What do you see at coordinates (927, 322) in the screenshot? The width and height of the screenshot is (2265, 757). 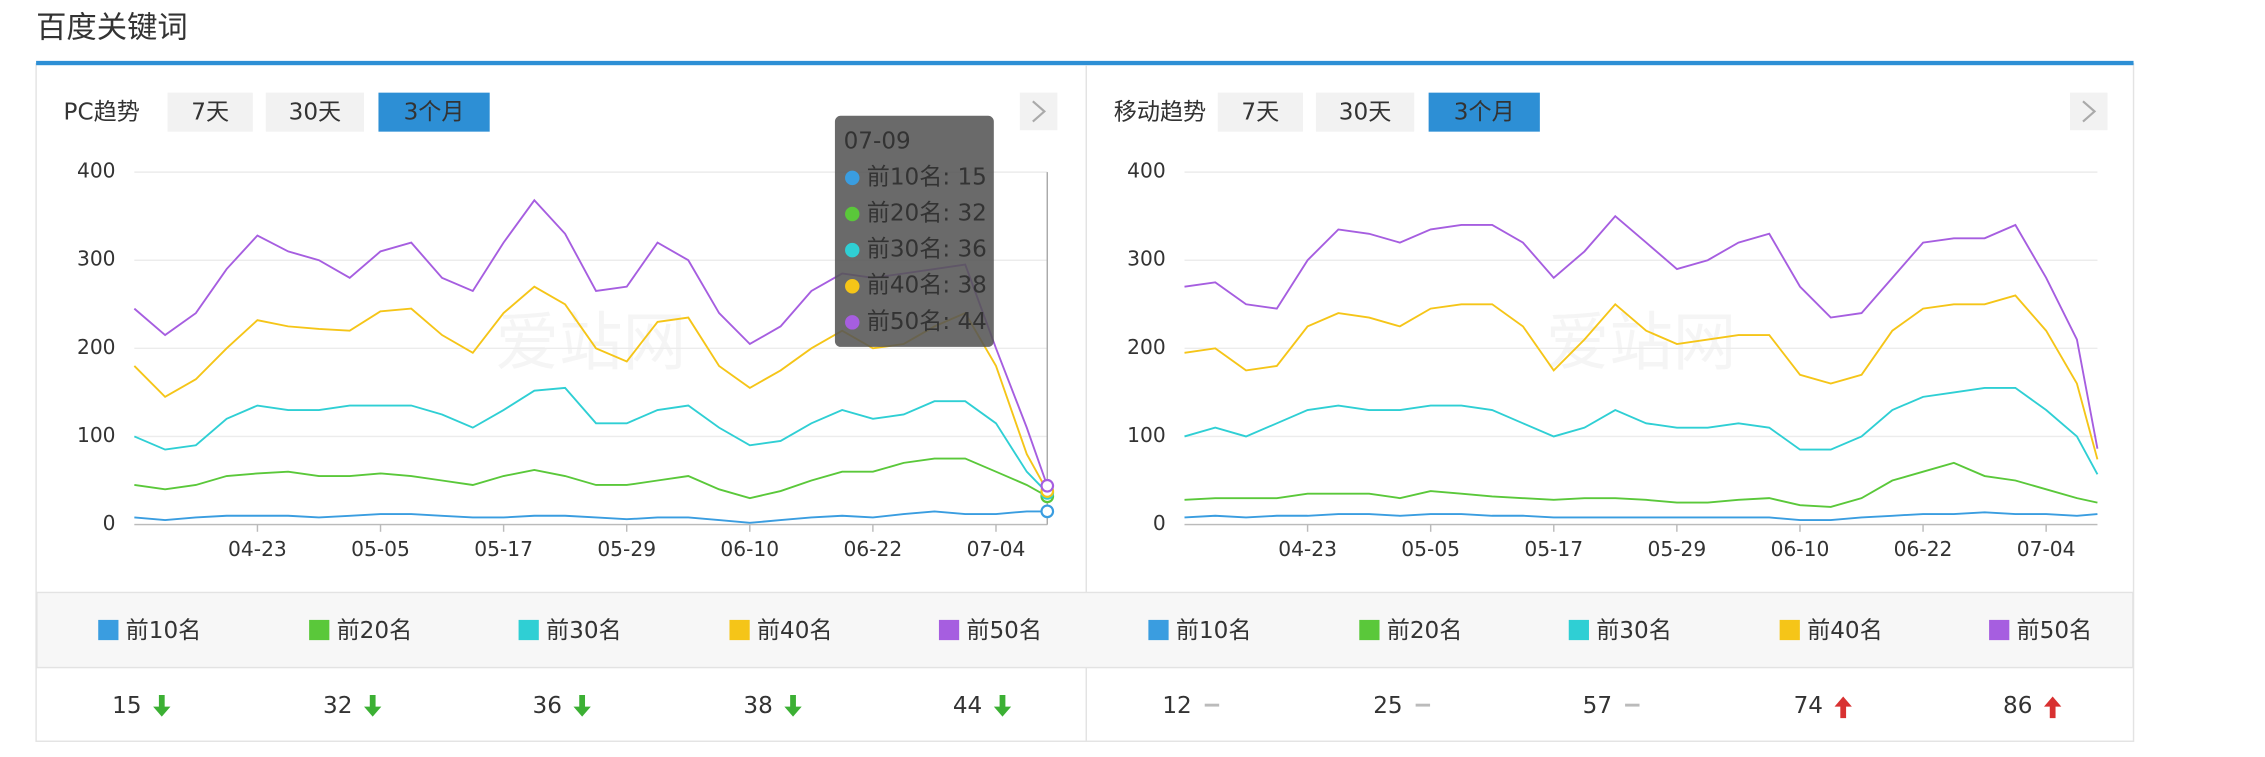 I see `tooltip-item: 前50名: 44` at bounding box center [927, 322].